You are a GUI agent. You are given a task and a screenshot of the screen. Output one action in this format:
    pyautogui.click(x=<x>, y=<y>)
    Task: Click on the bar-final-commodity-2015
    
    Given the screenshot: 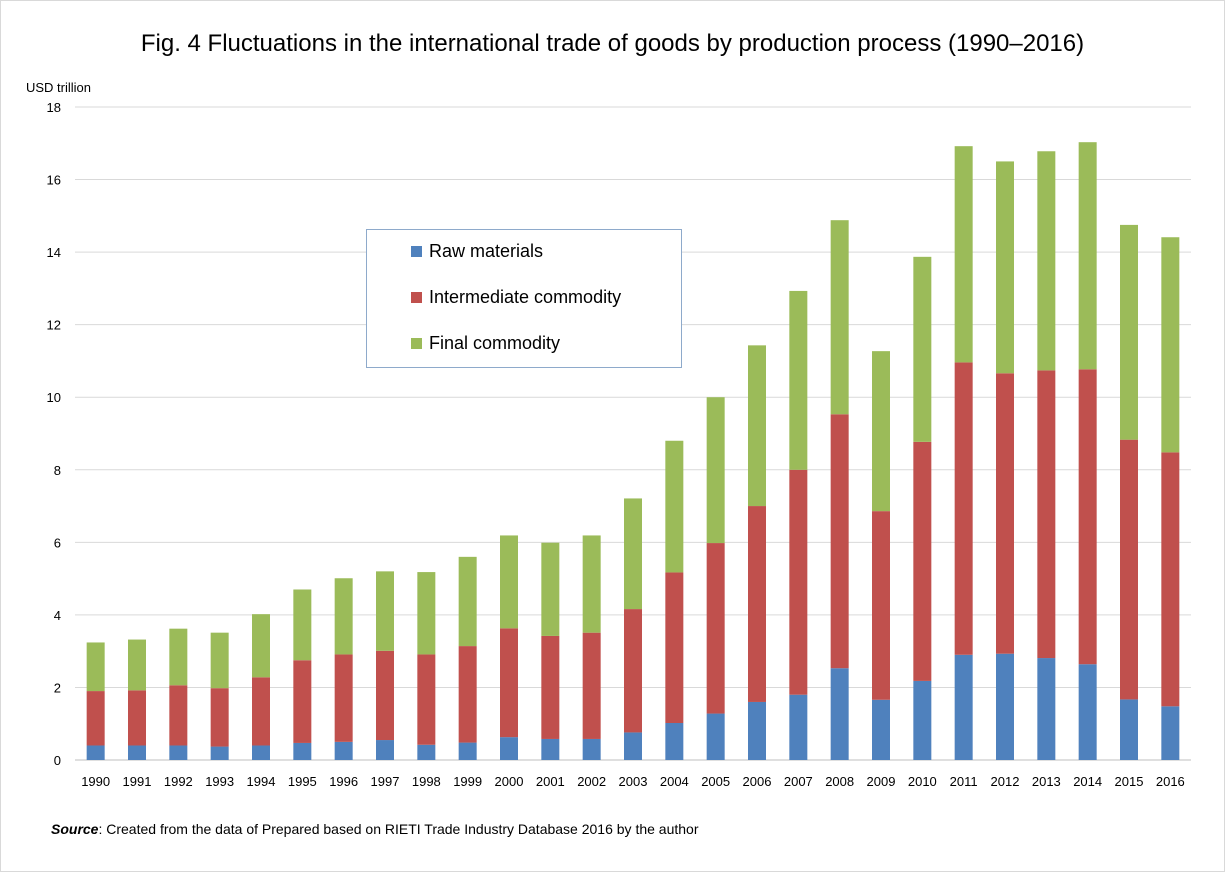 What is the action you would take?
    pyautogui.click(x=1129, y=332)
    